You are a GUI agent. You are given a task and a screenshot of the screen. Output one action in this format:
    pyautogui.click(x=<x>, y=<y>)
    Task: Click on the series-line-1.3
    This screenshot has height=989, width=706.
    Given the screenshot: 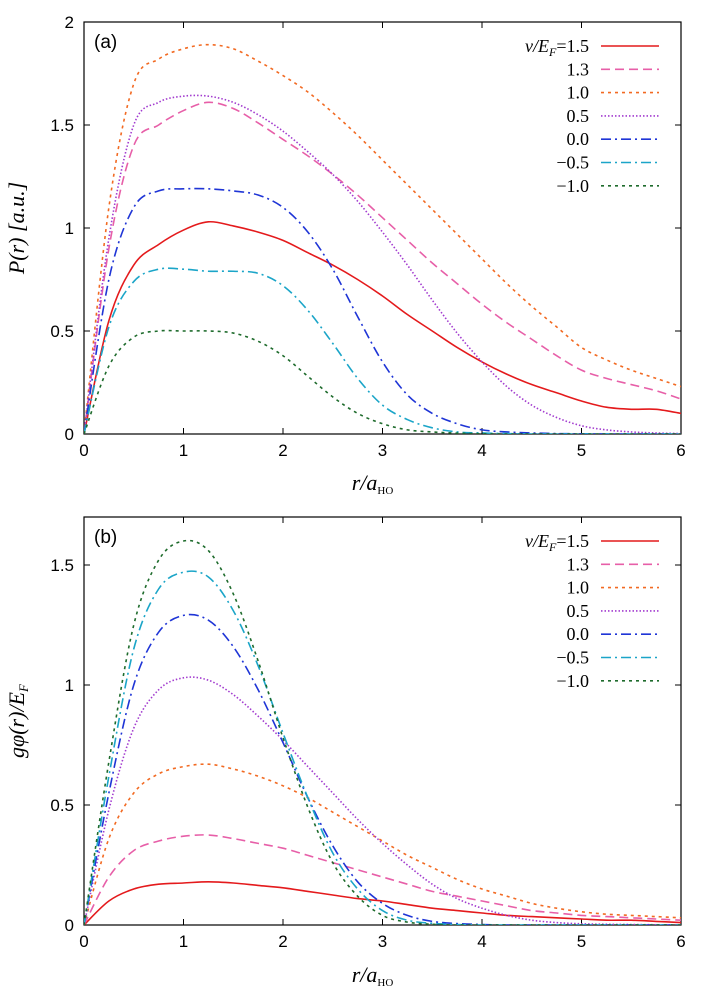 What is the action you would take?
    pyautogui.click(x=382, y=879)
    